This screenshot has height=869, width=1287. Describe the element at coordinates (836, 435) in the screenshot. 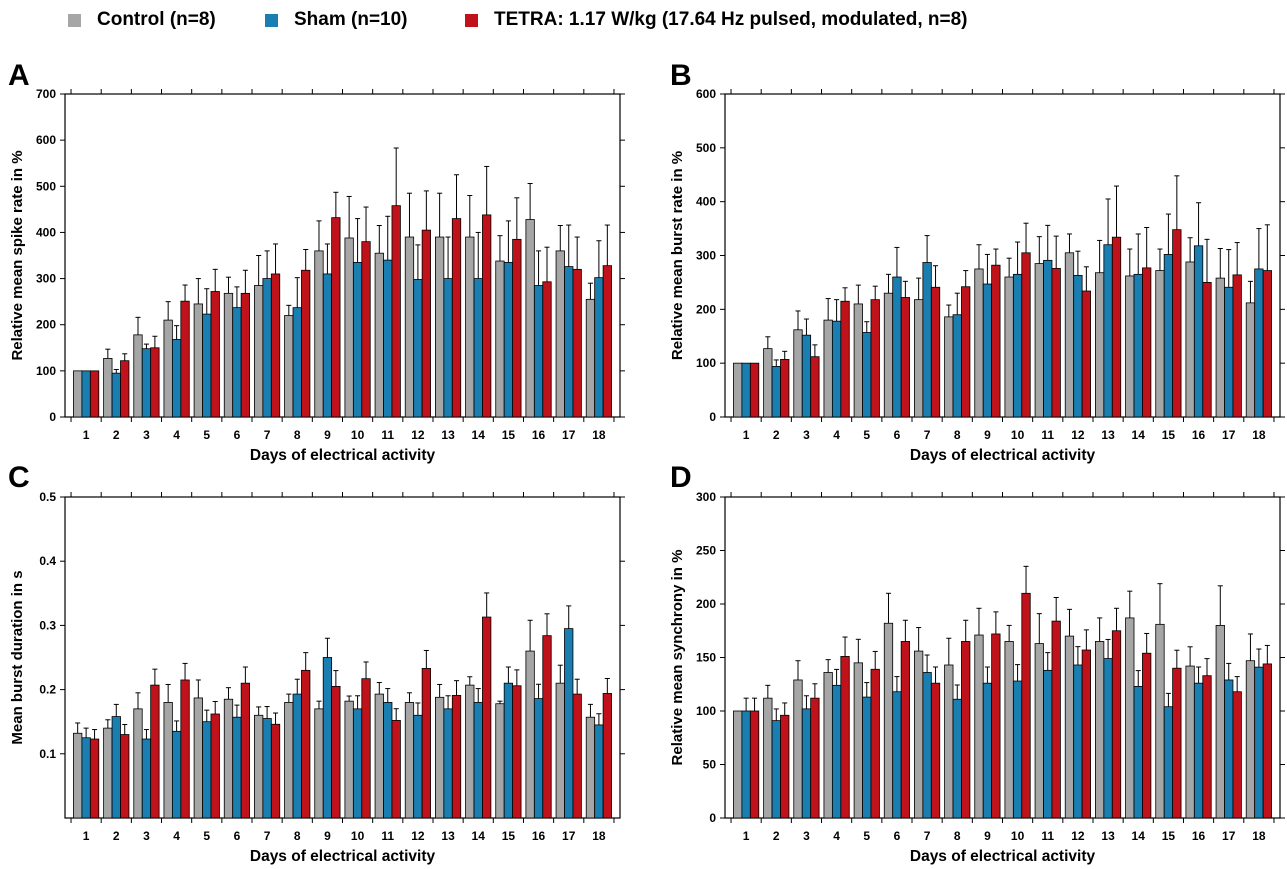

I see `panel-b-xtick-label: 4` at that location.